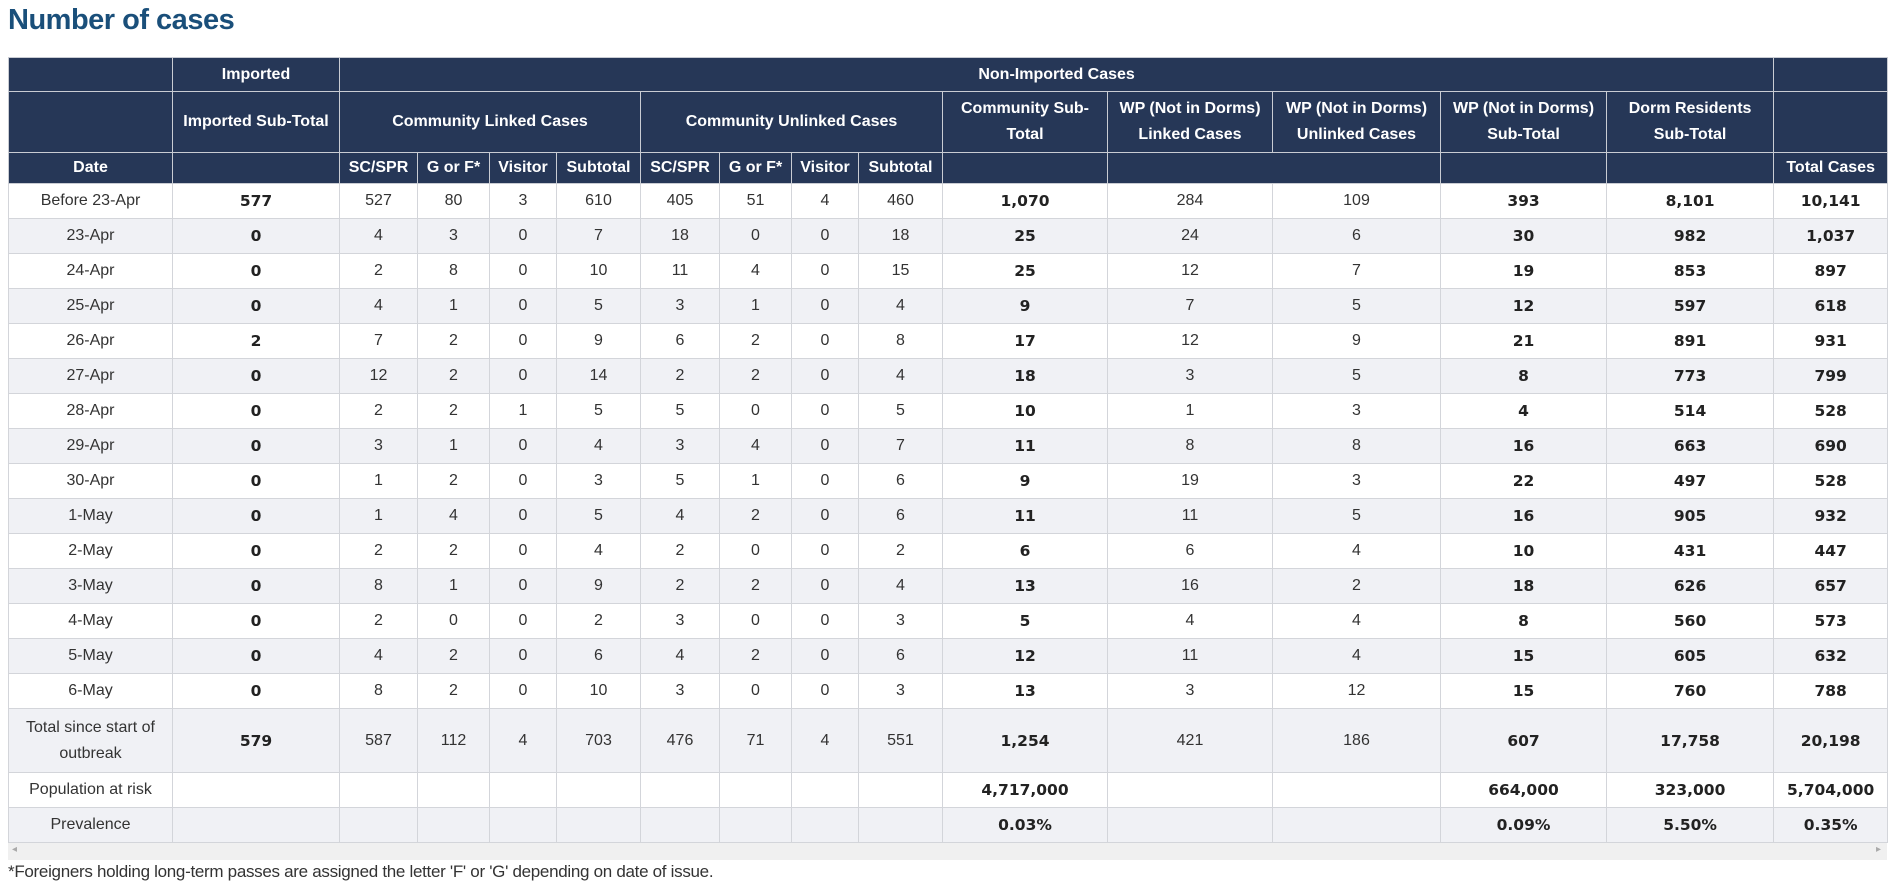 This screenshot has height=889, width=1897. Describe the element at coordinates (1025, 122) in the screenshot. I see `header-community-subtotal: Community Sub-Total` at that location.